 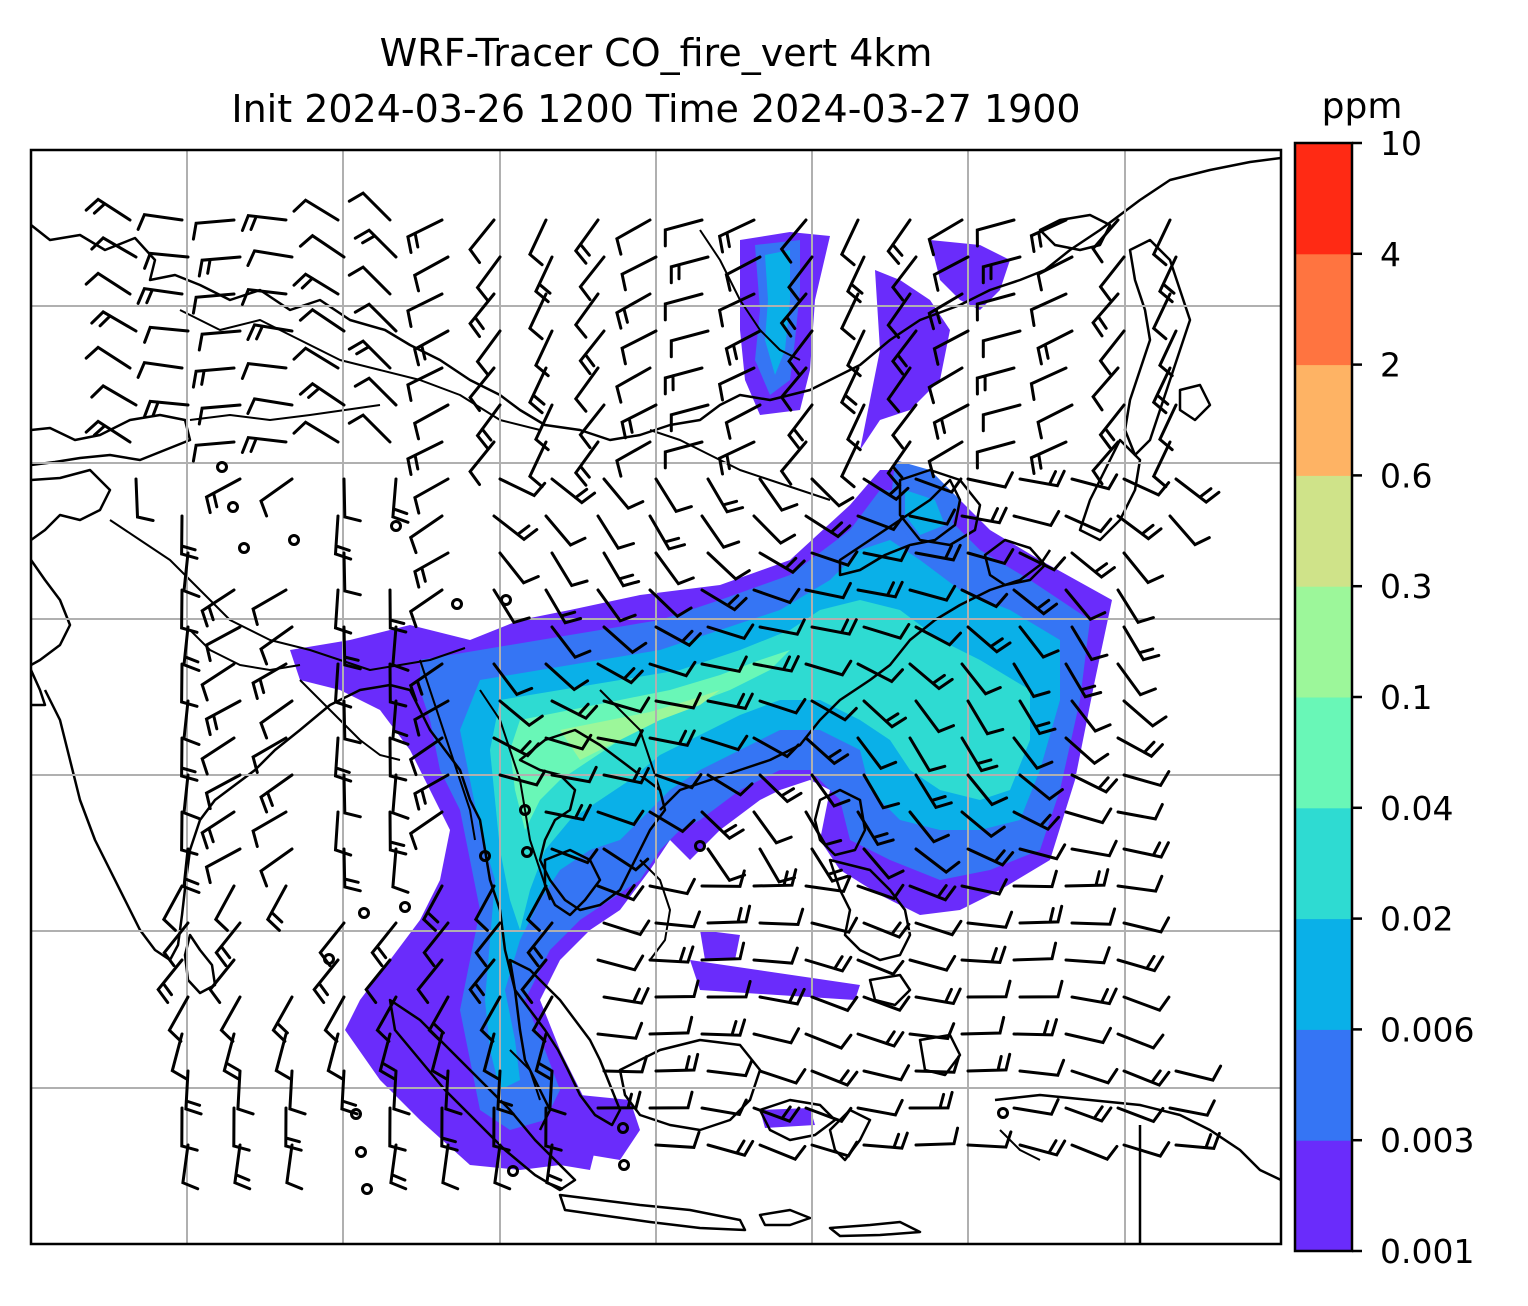 I want to click on colorbar-tick-label: 0.003, so click(x=1427, y=1140).